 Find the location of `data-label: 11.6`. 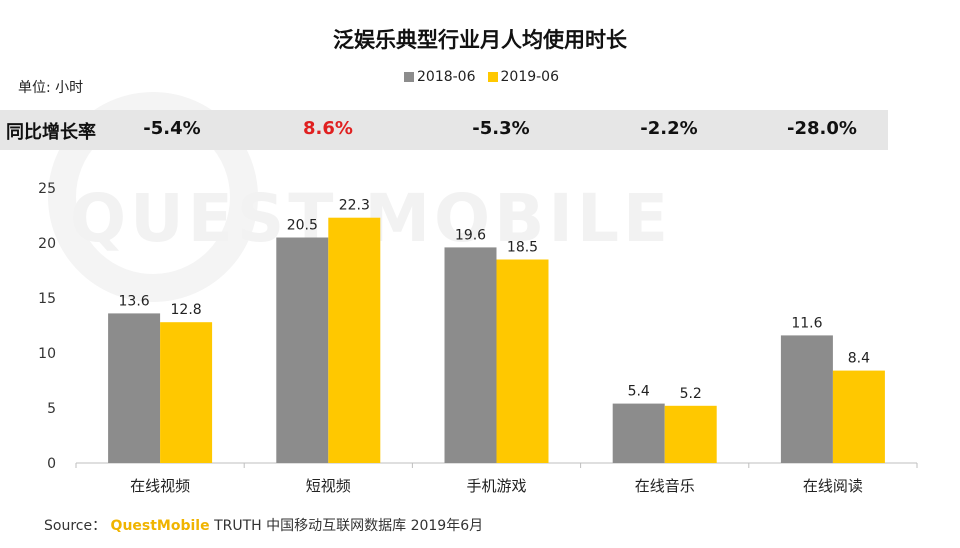

data-label: 11.6 is located at coordinates (806, 323).